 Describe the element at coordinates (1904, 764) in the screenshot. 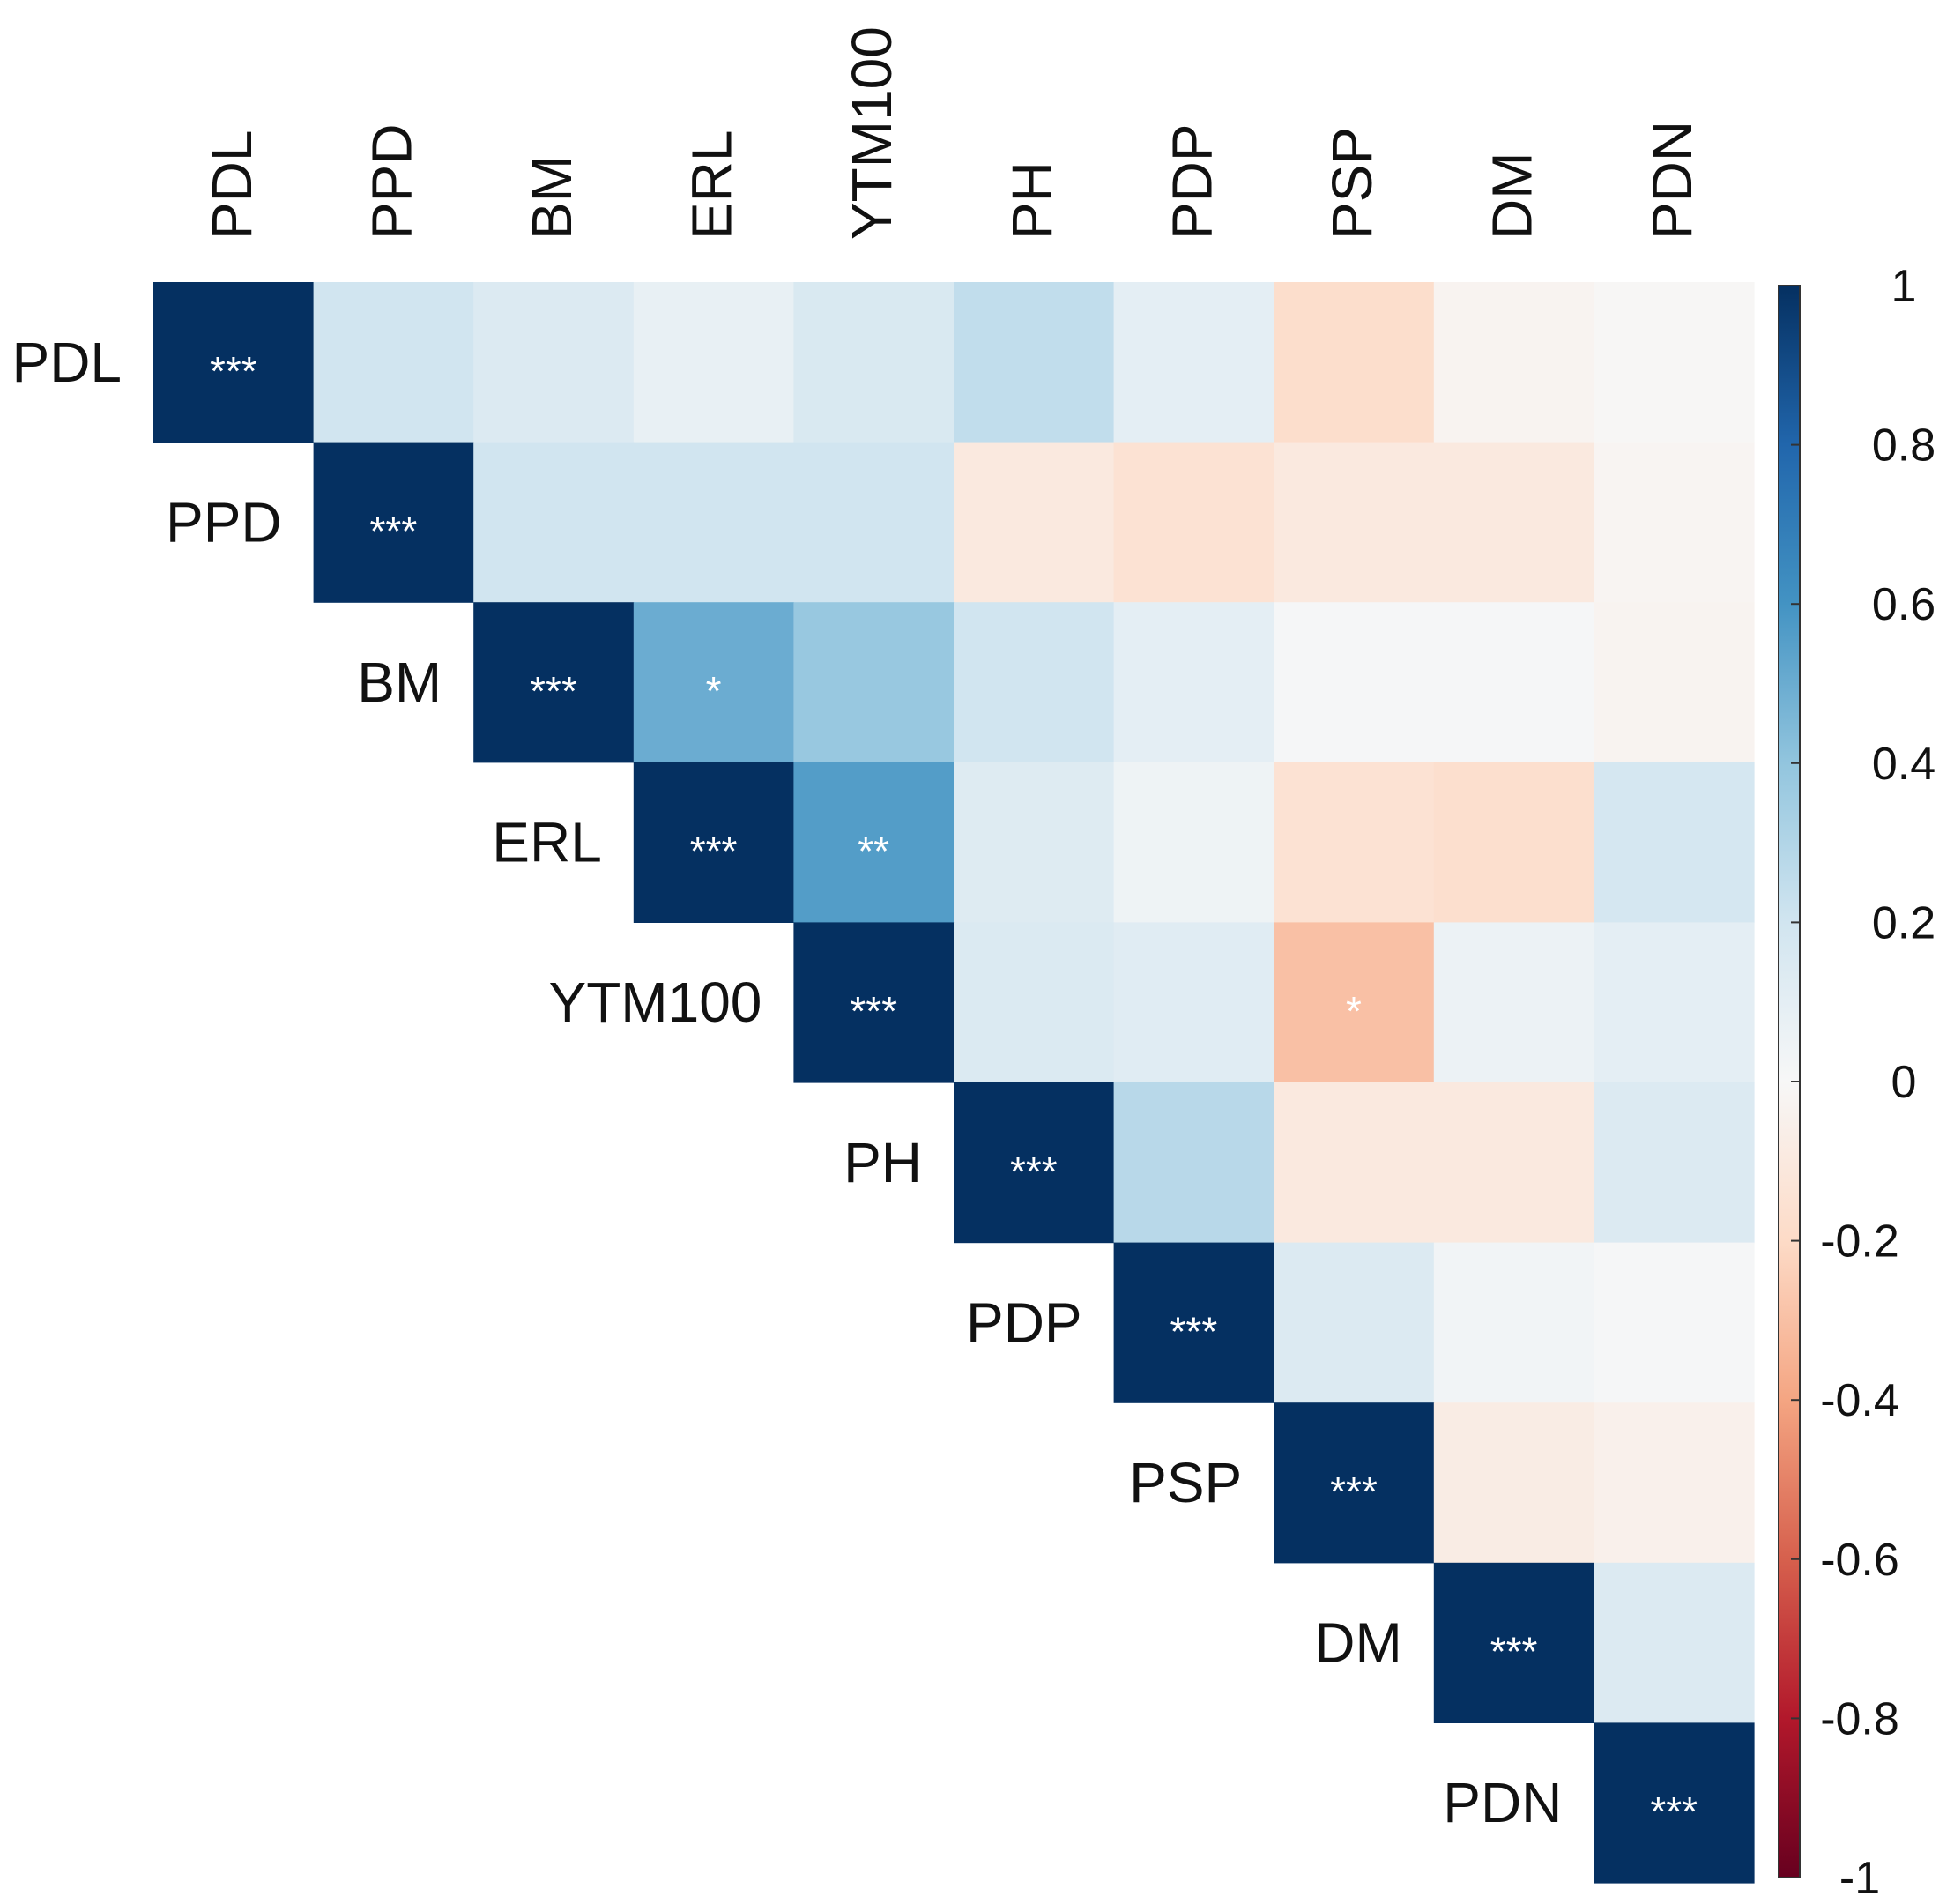

I see `colorbar-tick-label: 0.4` at that location.